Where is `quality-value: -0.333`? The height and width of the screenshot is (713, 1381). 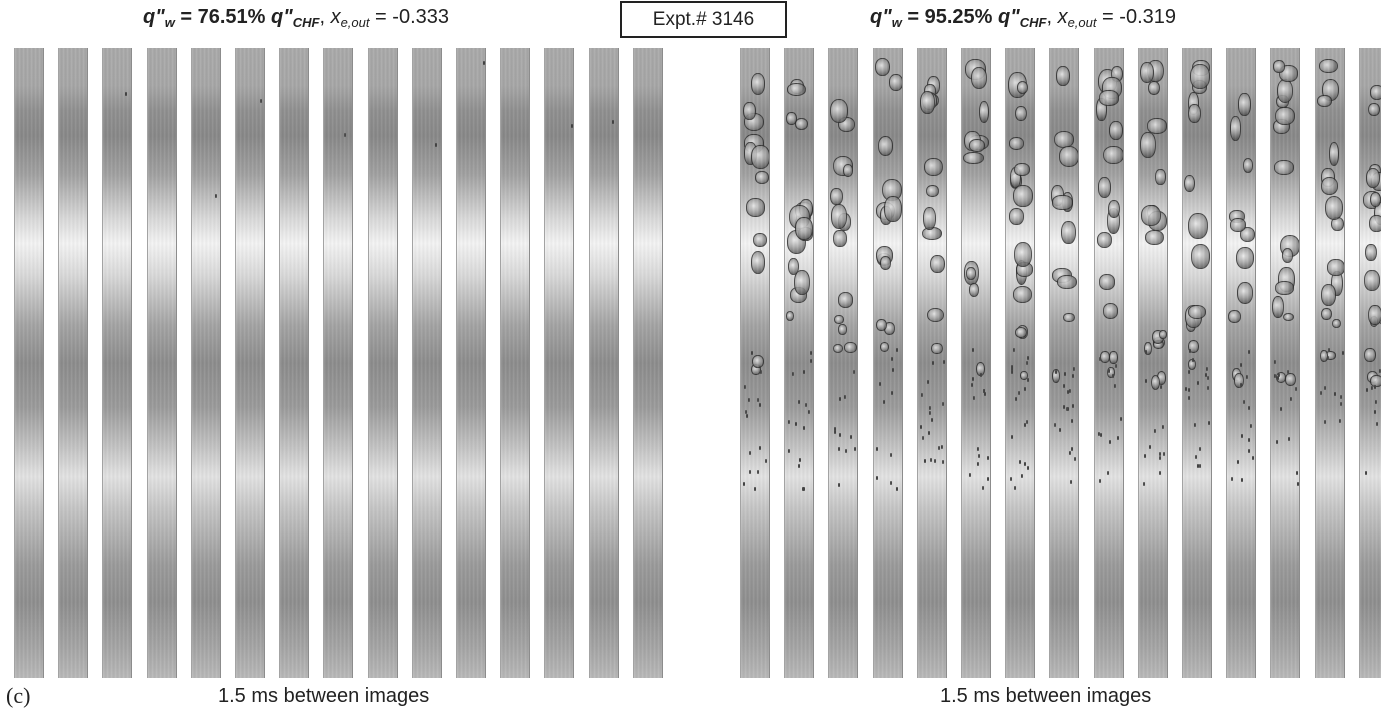 quality-value: -0.333 is located at coordinates (421, 17).